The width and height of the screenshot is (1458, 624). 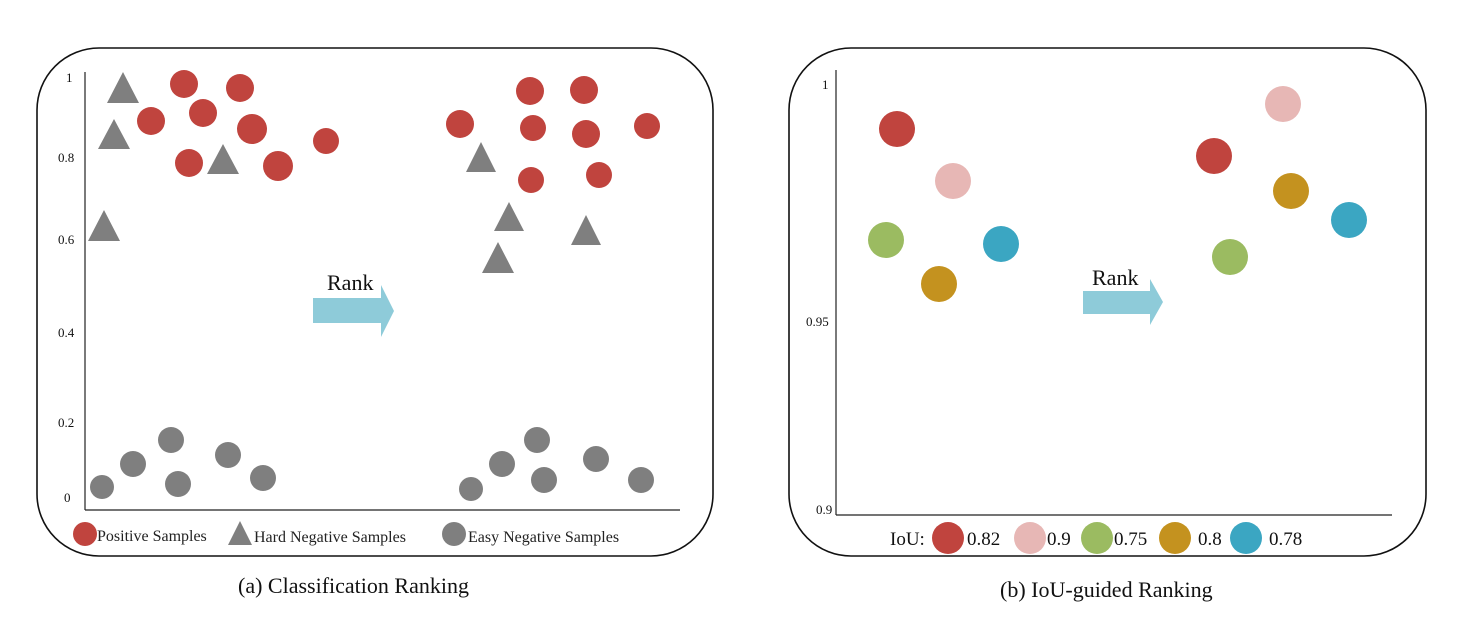 What do you see at coordinates (1246, 538) in the screenshot?
I see `legend-iou-0.78-marker` at bounding box center [1246, 538].